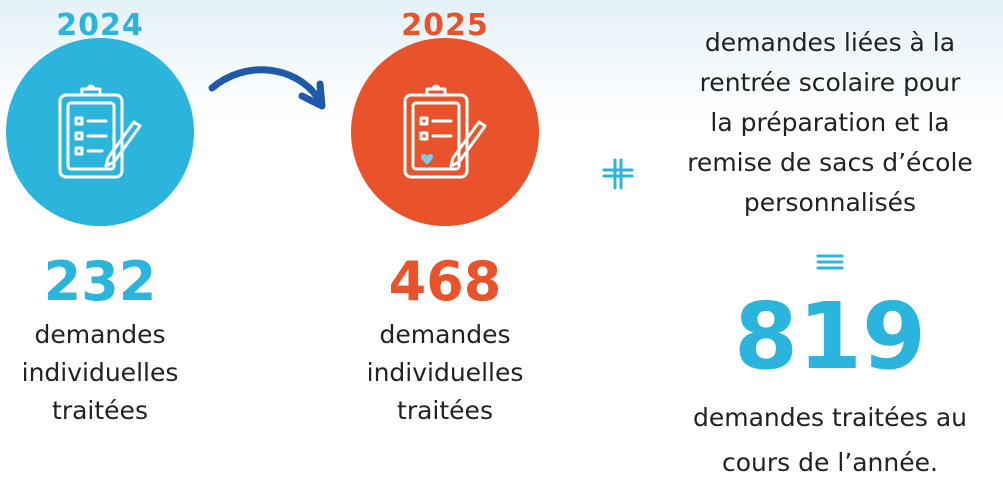 The width and height of the screenshot is (1003, 478). What do you see at coordinates (312, 95) in the screenshot?
I see `arrow-head` at bounding box center [312, 95].